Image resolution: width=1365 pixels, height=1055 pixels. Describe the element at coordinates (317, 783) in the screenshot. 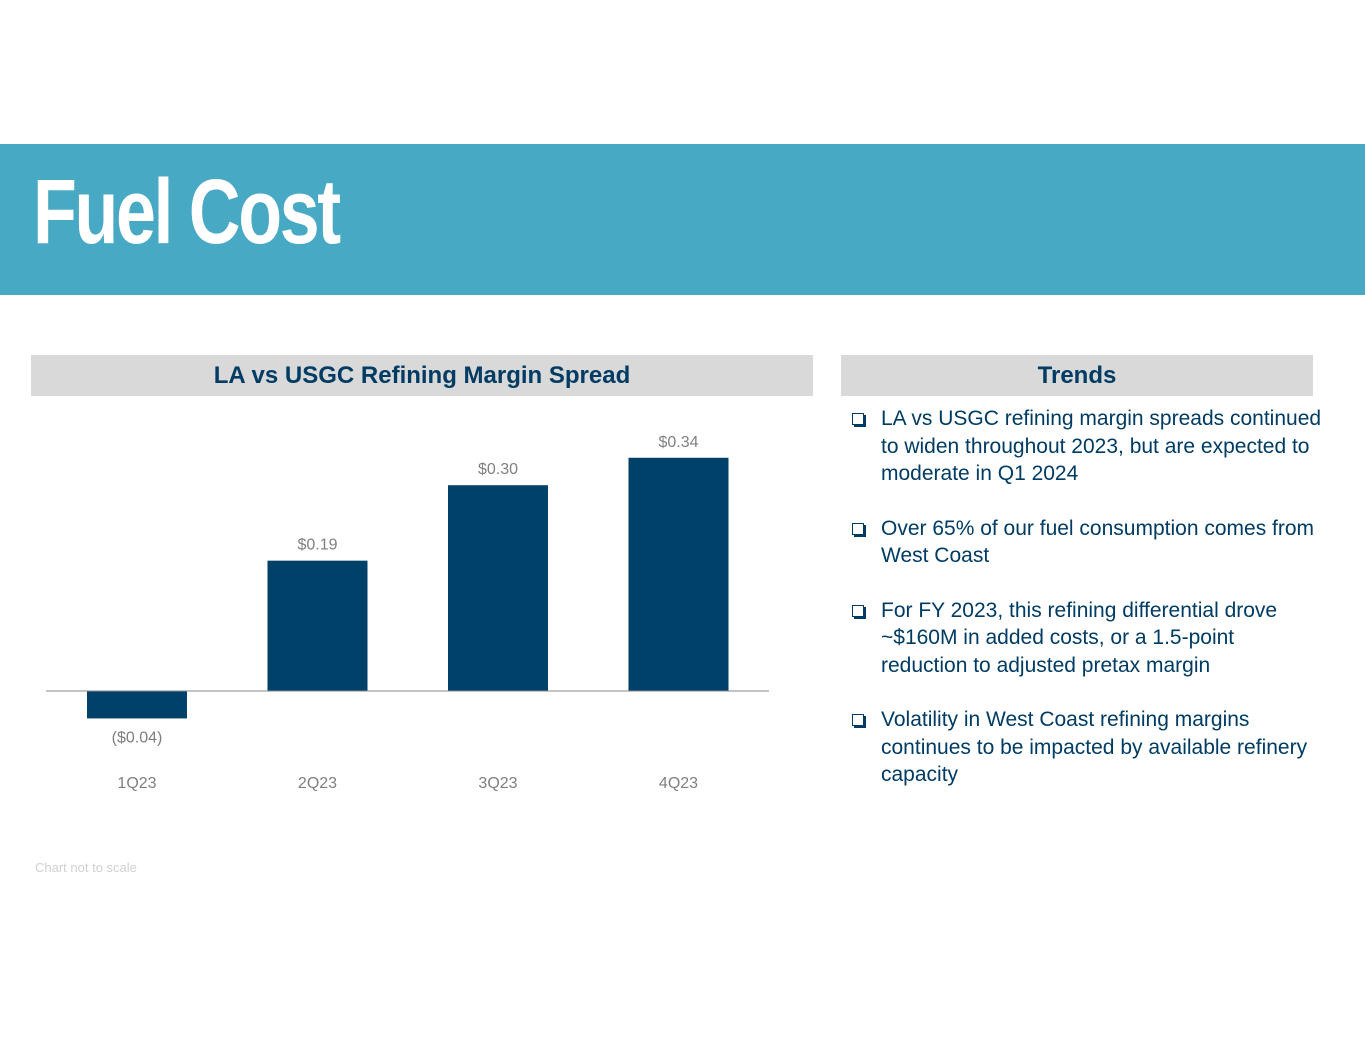

I see `category-label: 2Q23` at that location.